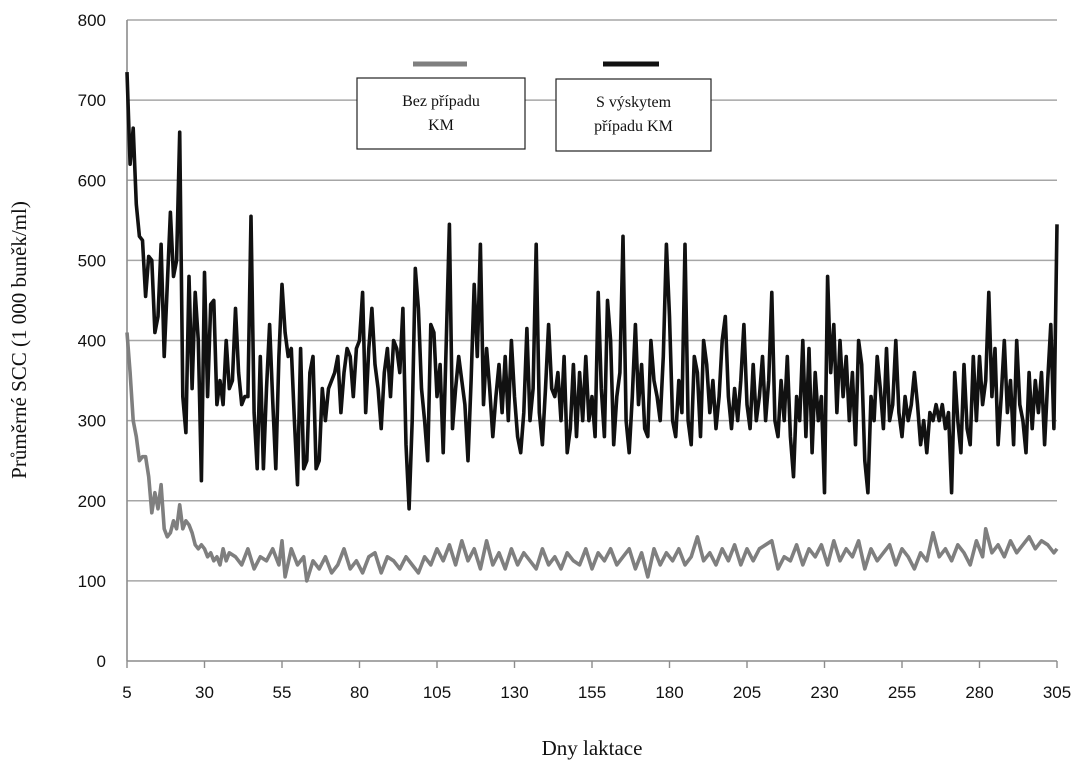 This screenshot has height=764, width=1077. I want to click on y-axis-tick-labels: 0 100 200 300 400 500 600 700 800, so click(92, 341).